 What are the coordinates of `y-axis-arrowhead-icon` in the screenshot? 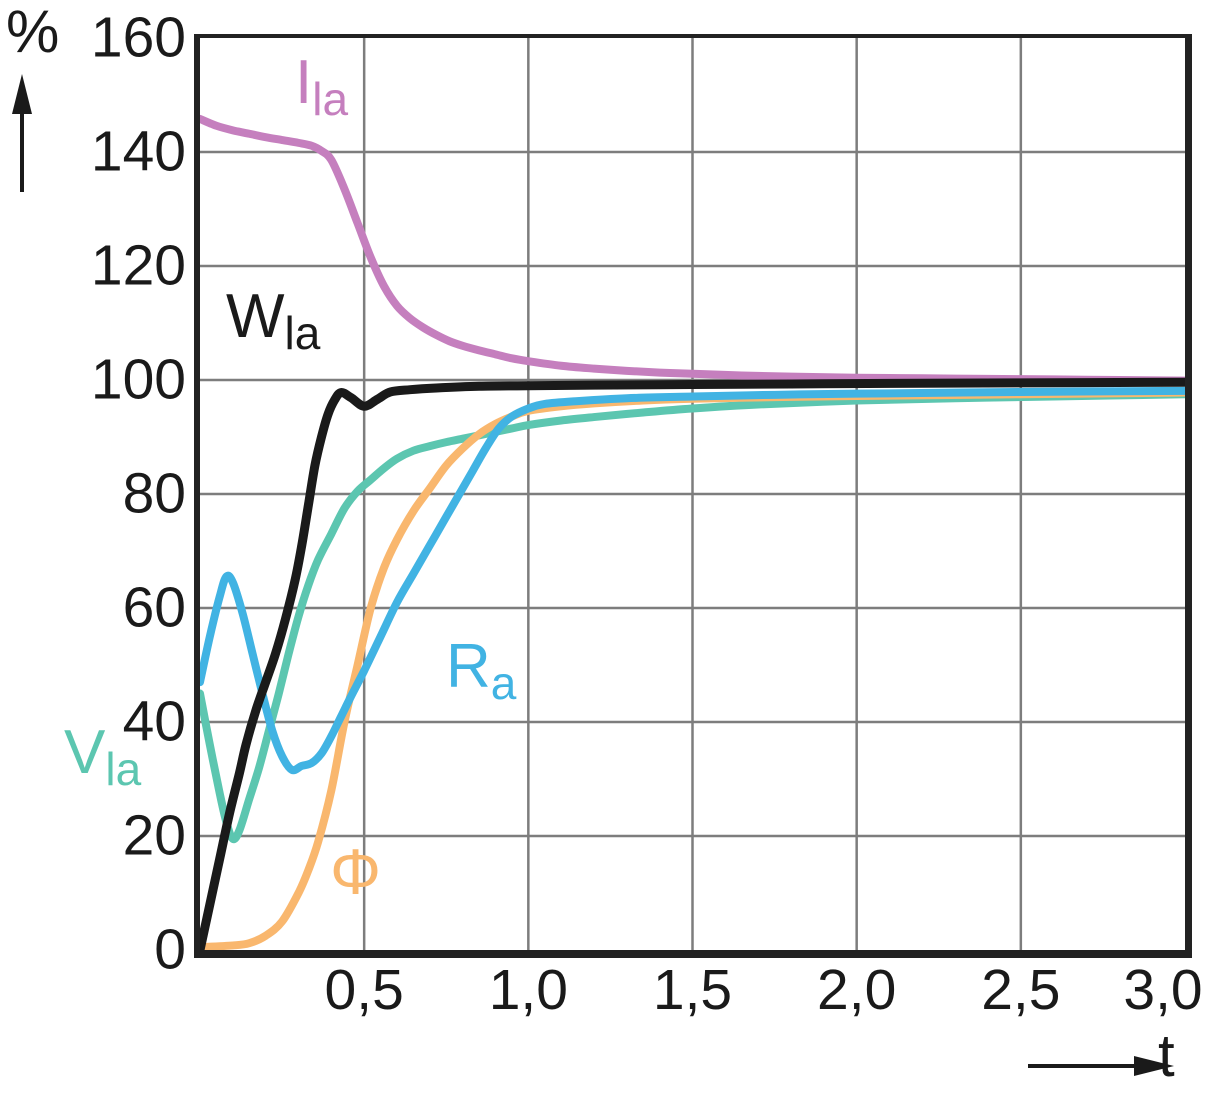 It's located at (22, 94).